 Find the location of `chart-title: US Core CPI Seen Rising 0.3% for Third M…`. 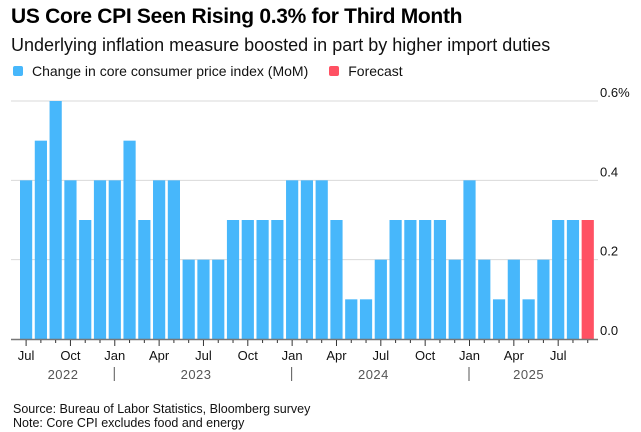

chart-title: US Core CPI Seen Rising 0.3% for Third M… is located at coordinates (237, 16).